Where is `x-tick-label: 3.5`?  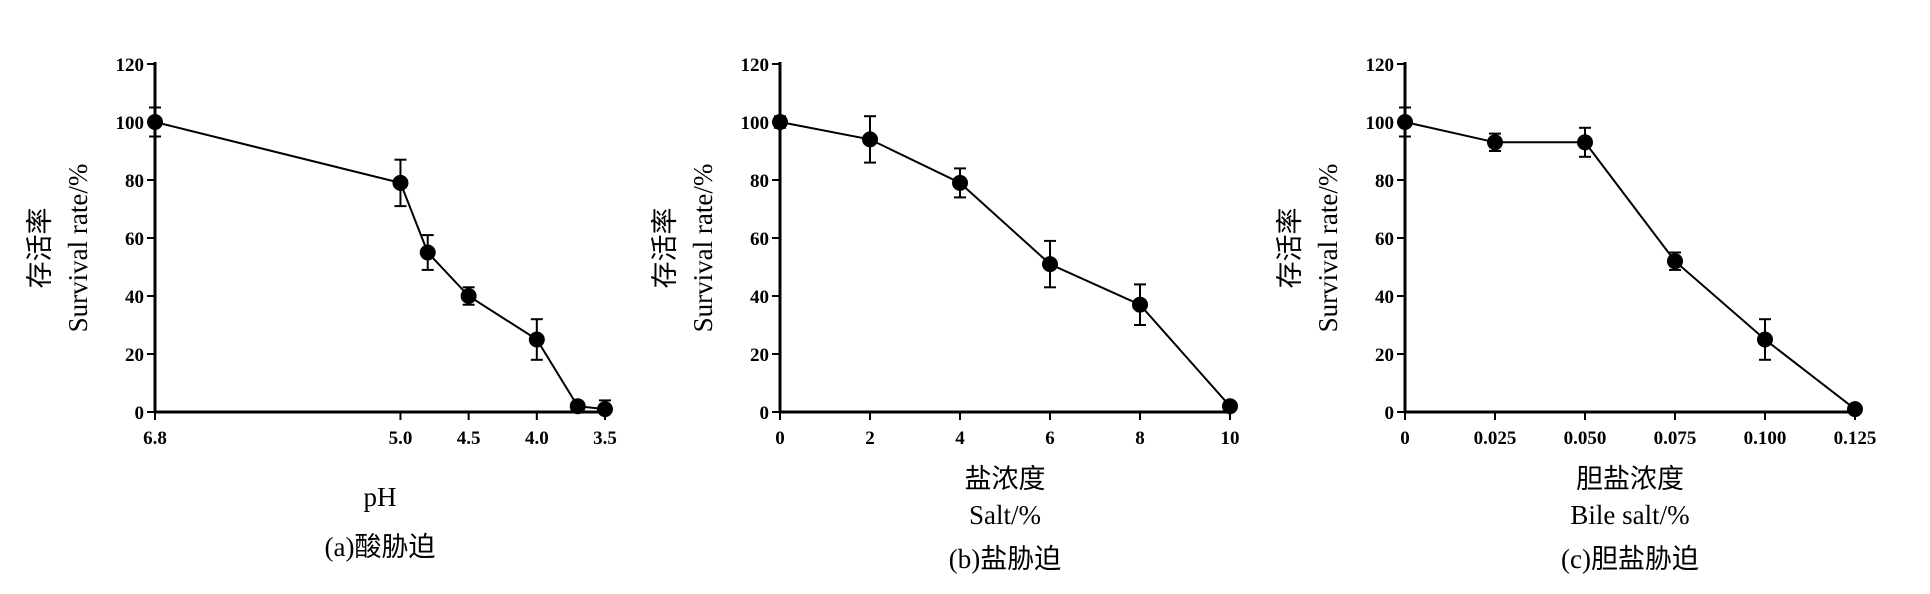
x-tick-label: 3.5 is located at coordinates (605, 438).